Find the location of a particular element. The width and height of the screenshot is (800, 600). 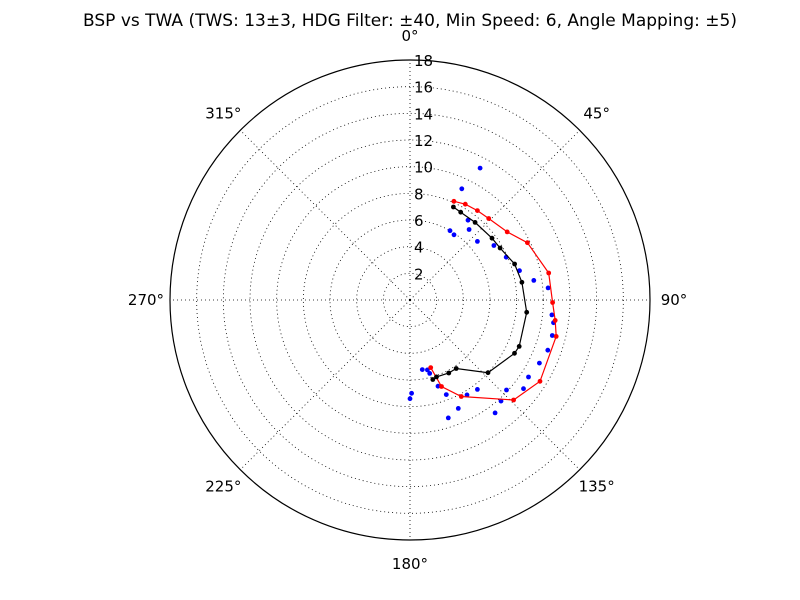

radial-tick-label: 6 is located at coordinates (419, 221).